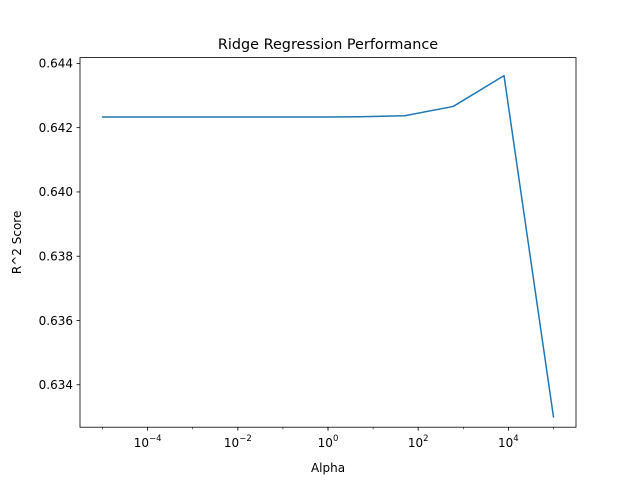 The width and height of the screenshot is (640, 480). I want to click on y-tick-label: 0.634, so click(56, 385).